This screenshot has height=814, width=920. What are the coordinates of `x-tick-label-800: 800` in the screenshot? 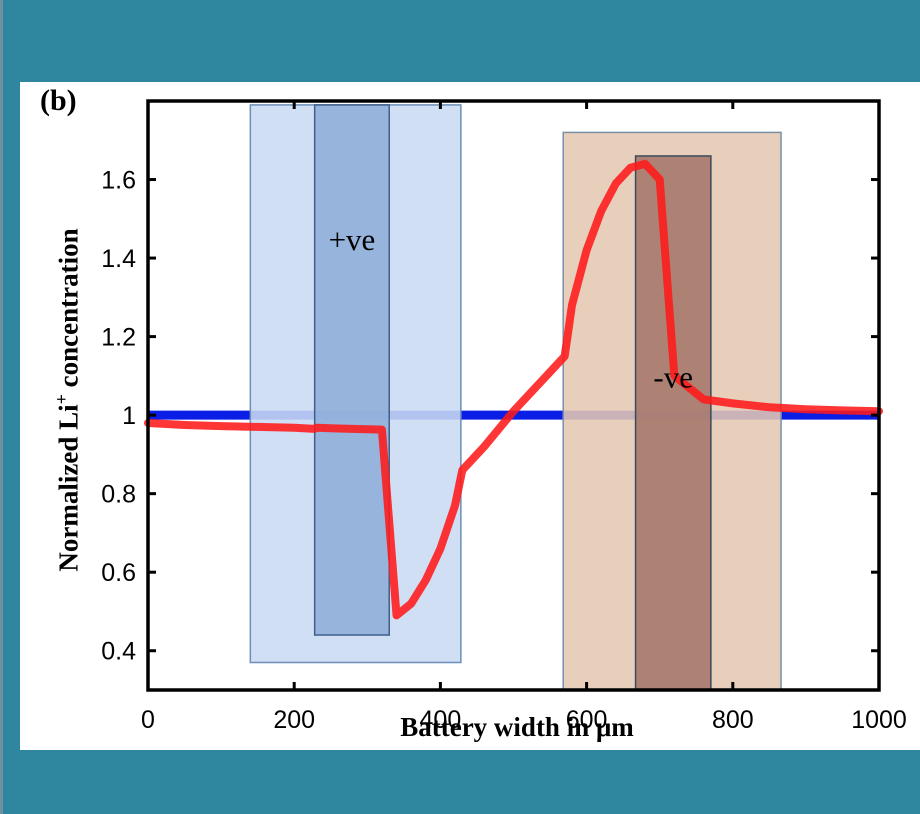 It's located at (733, 720).